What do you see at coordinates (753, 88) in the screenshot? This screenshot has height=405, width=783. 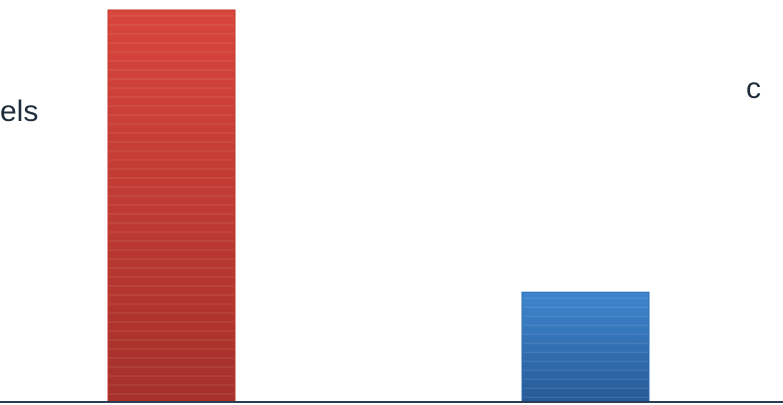 I see `category-label-right: c` at bounding box center [753, 88].